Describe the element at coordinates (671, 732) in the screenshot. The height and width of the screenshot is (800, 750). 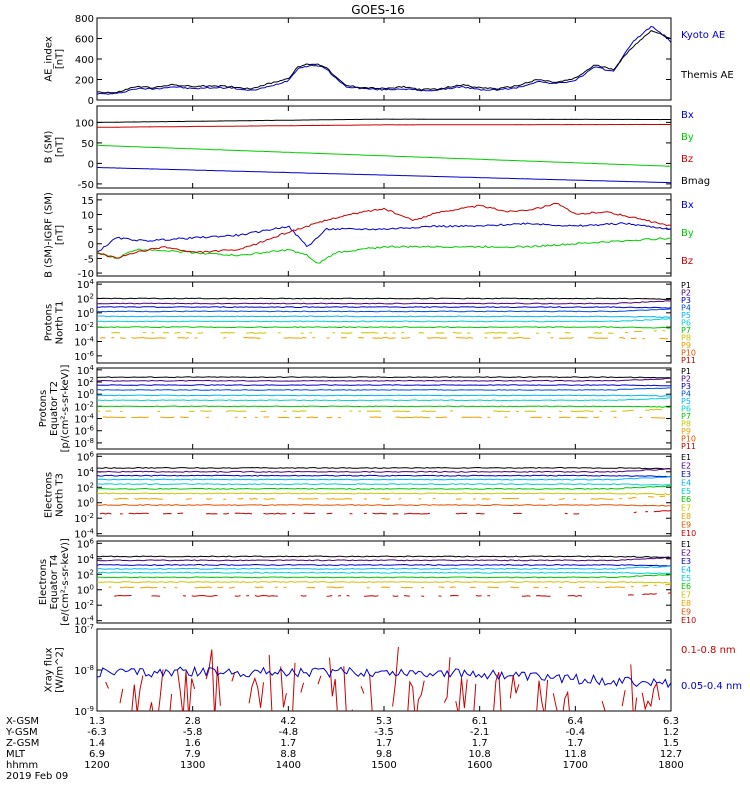
I see `ephemeris-value: 1.2` at that location.